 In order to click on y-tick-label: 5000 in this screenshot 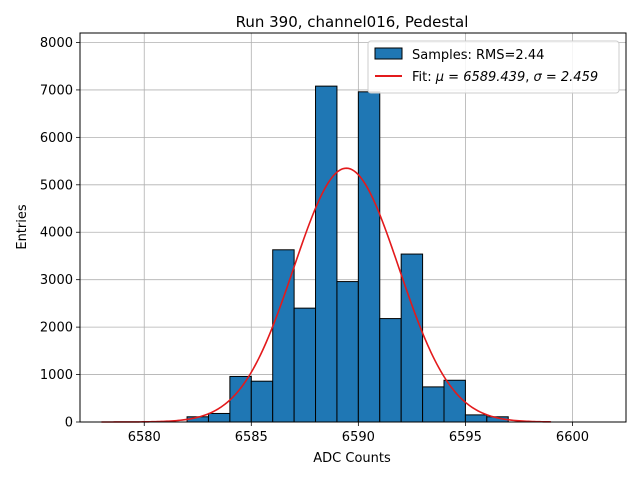, I will do `click(56, 185)`.